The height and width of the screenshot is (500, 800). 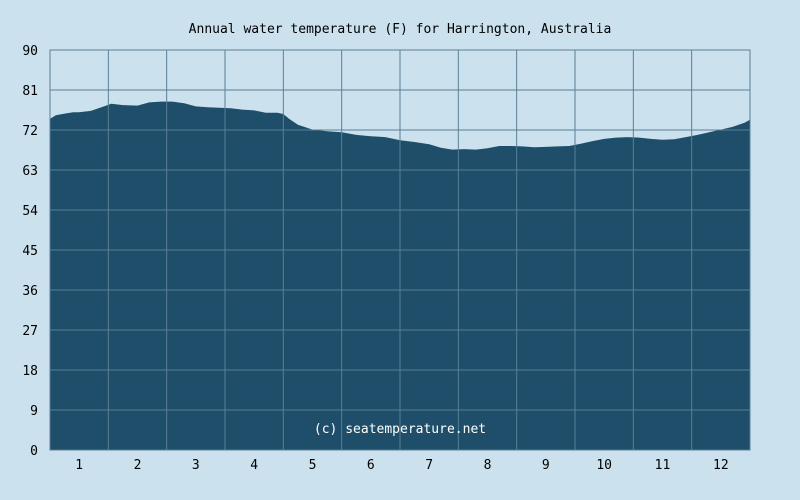 What do you see at coordinates (138, 465) in the screenshot?
I see `x-tick-label-2: 2` at bounding box center [138, 465].